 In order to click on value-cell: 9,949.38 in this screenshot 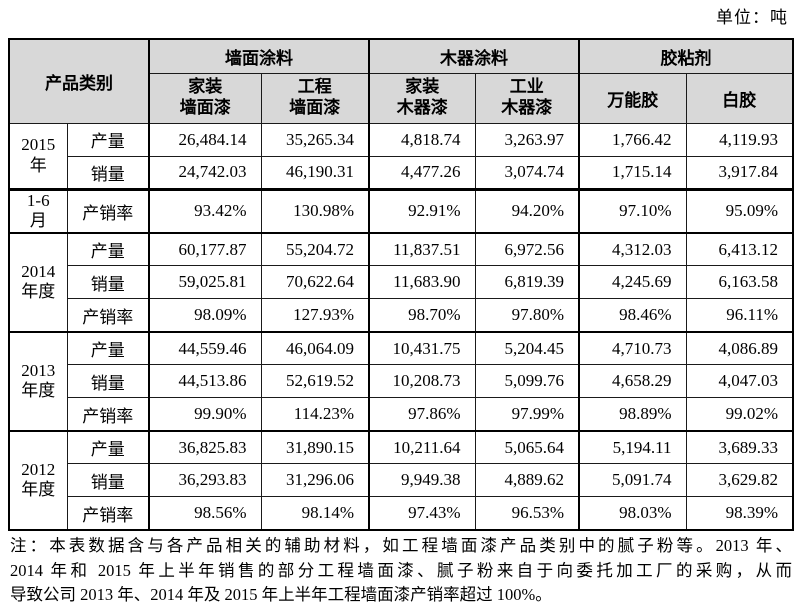, I will do `click(422, 480)`.